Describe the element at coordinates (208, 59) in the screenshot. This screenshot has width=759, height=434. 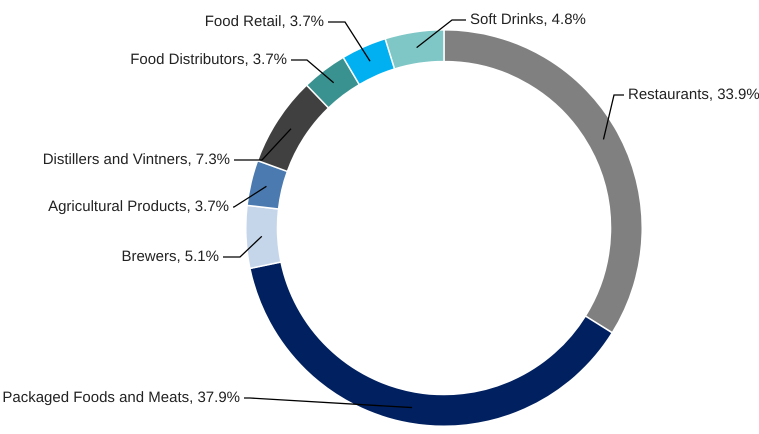
I see `slice-label: Food Distributors, 3.7%` at that location.